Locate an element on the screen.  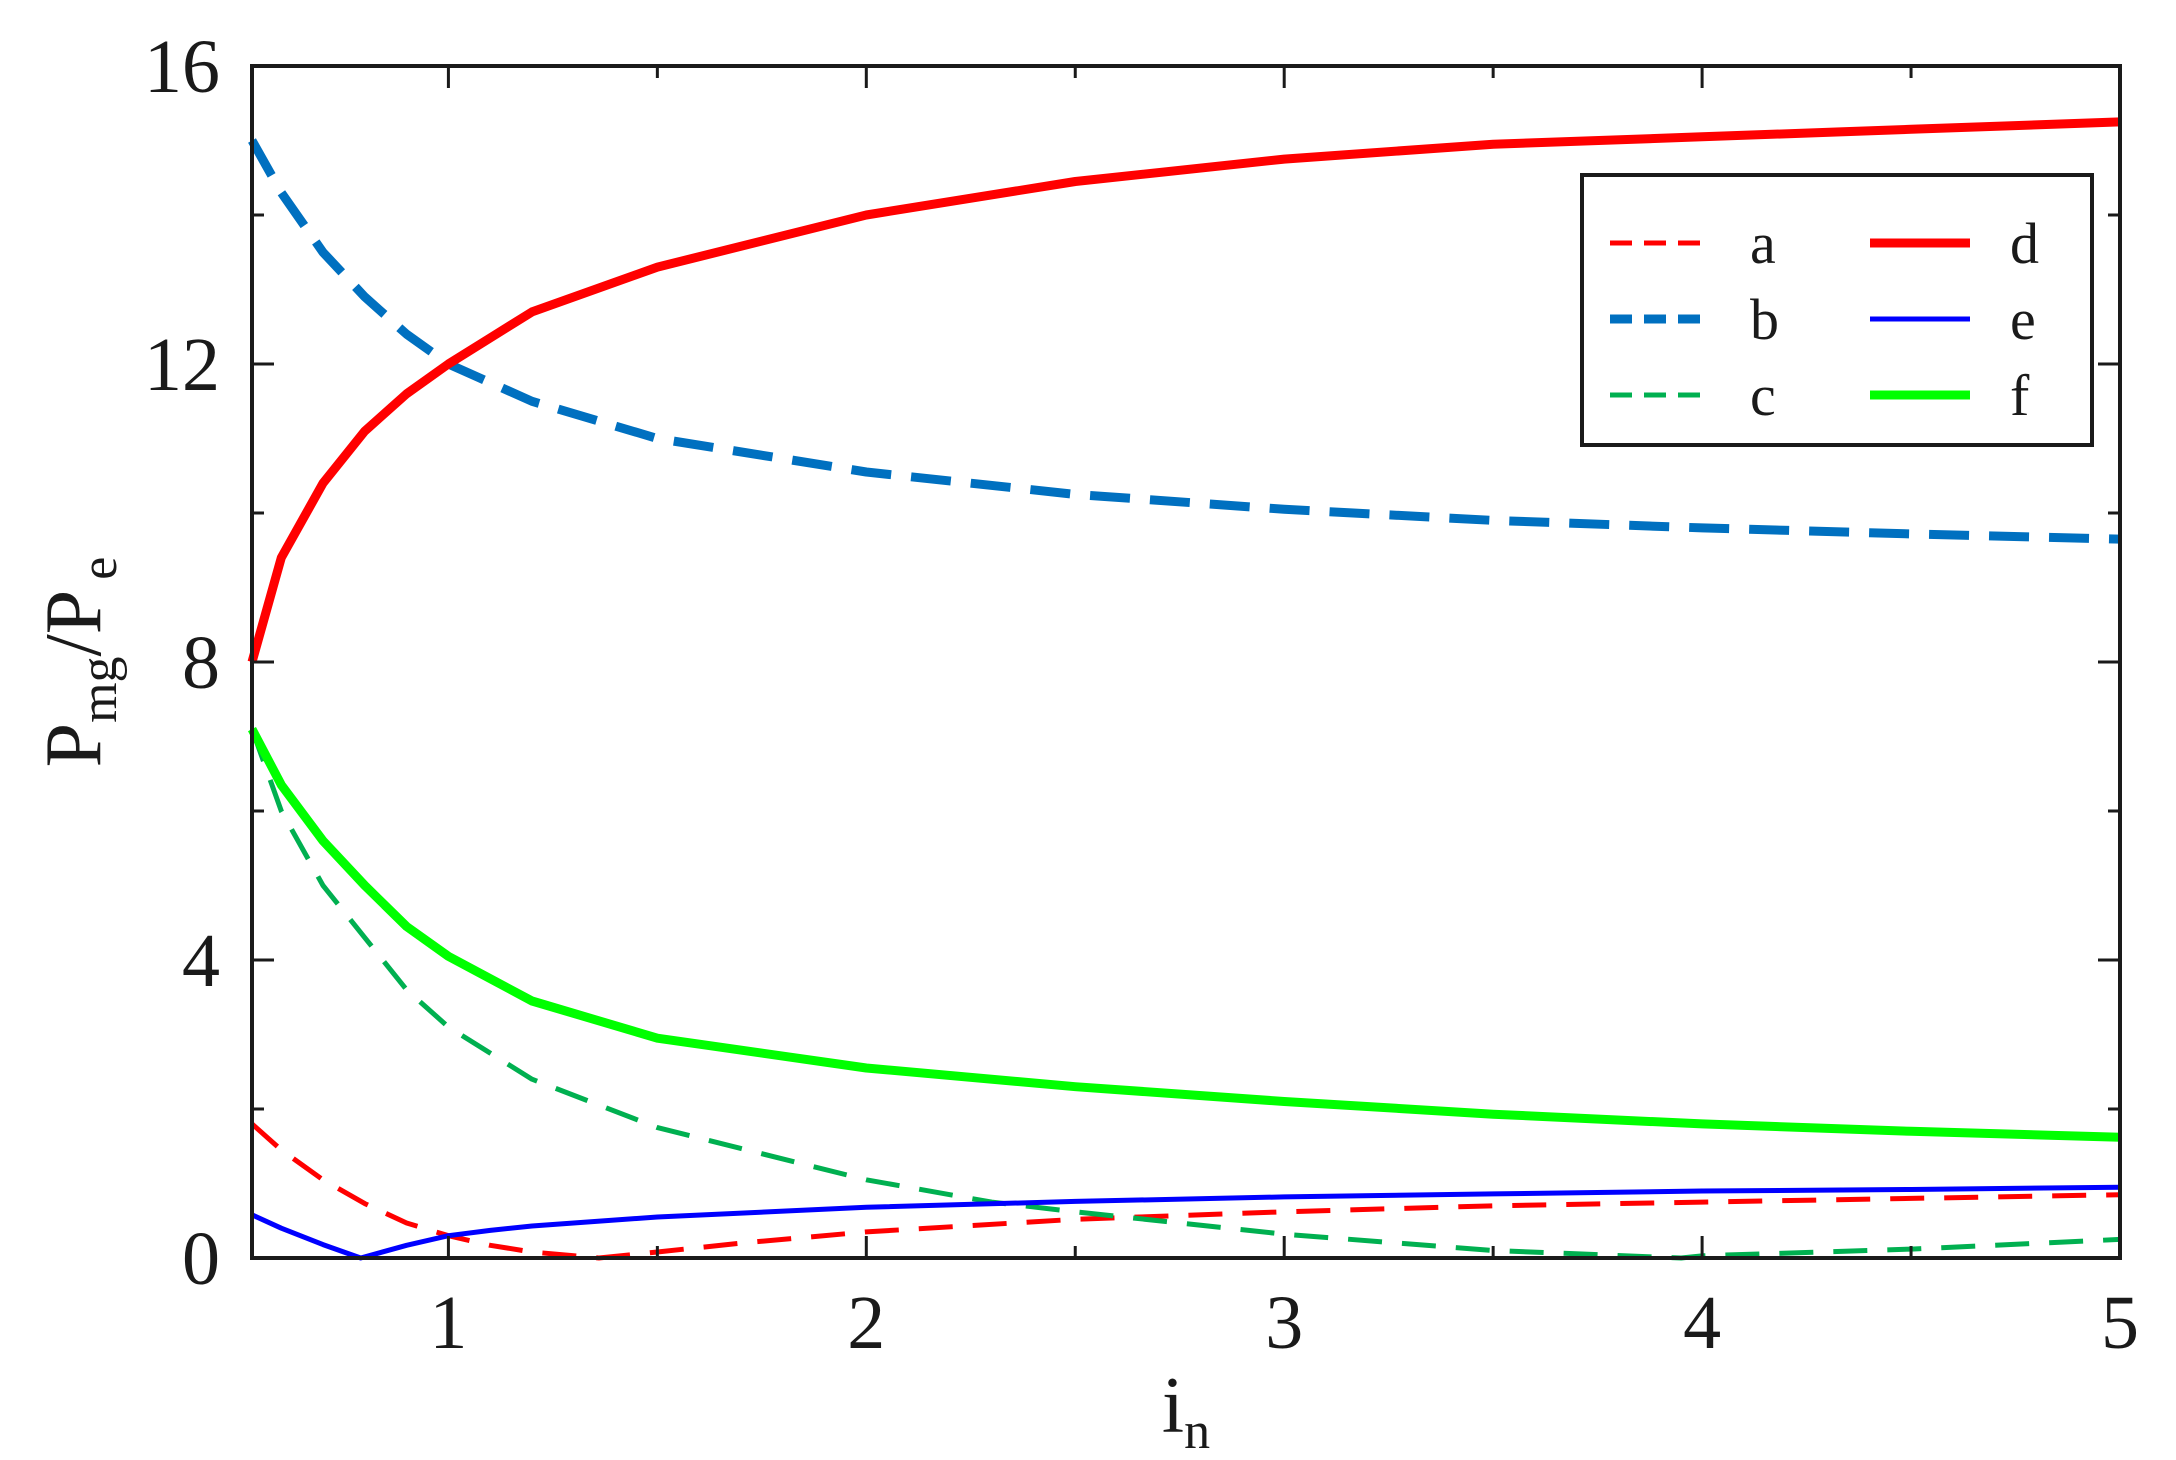
legend-label-a: a is located at coordinates (1763, 243).